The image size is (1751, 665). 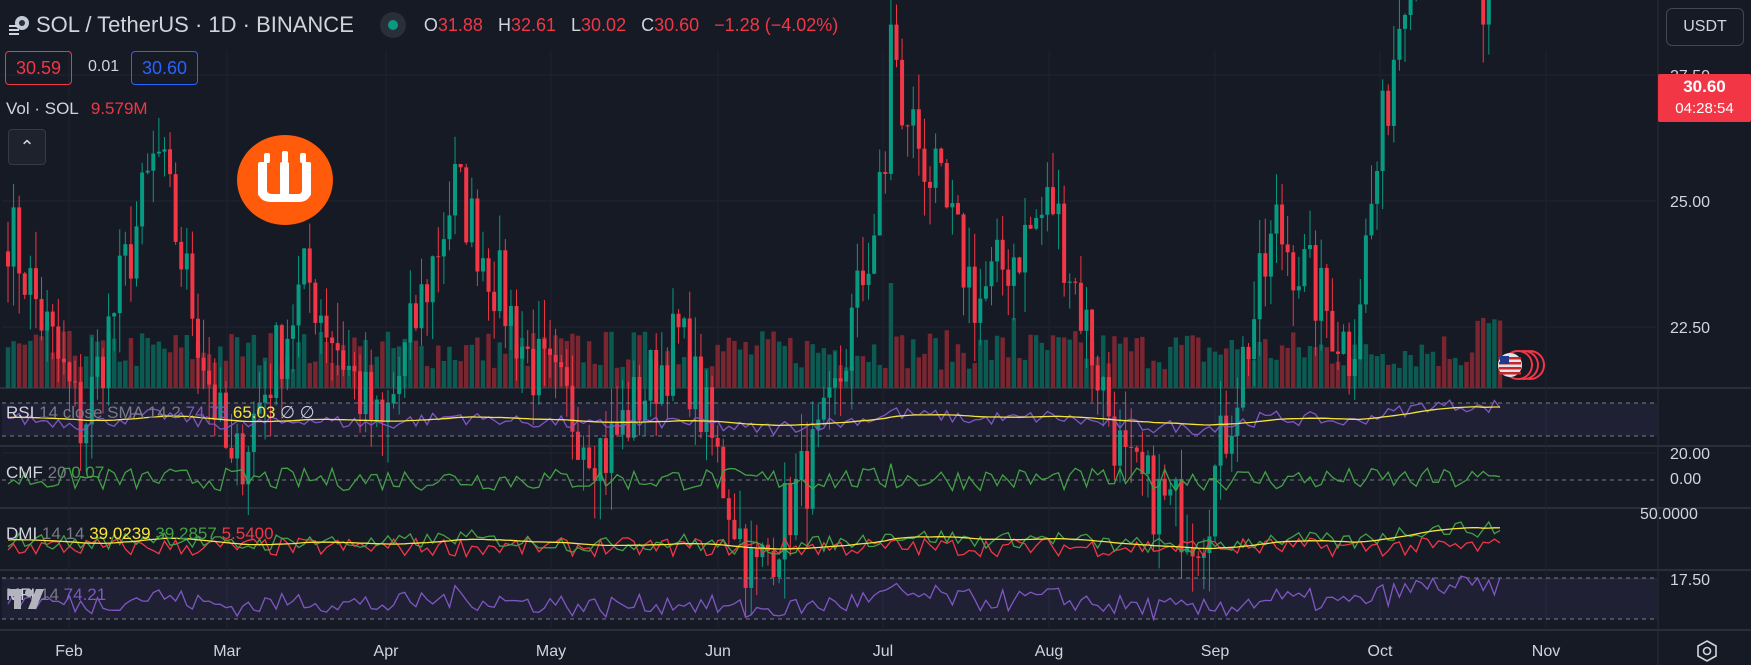 What do you see at coordinates (39, 68) in the screenshot?
I see `sell-price-box: 30.59` at bounding box center [39, 68].